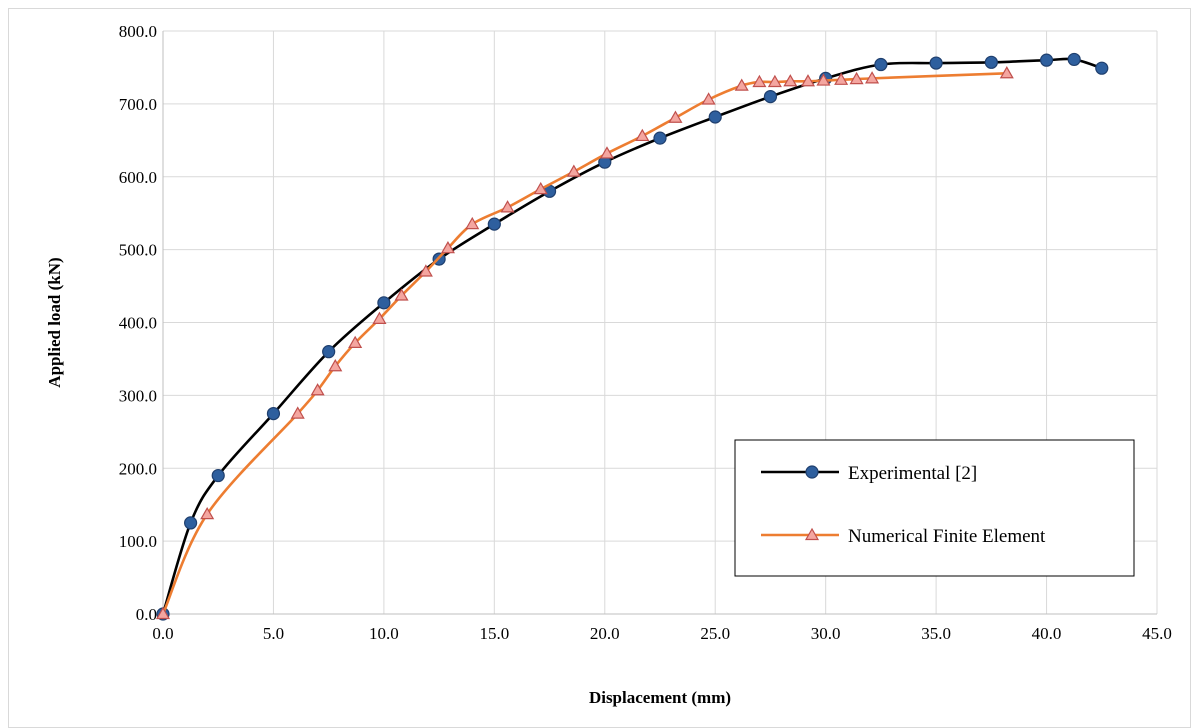 This screenshot has height=728, width=1199. I want to click on legend-items, so click(800, 503).